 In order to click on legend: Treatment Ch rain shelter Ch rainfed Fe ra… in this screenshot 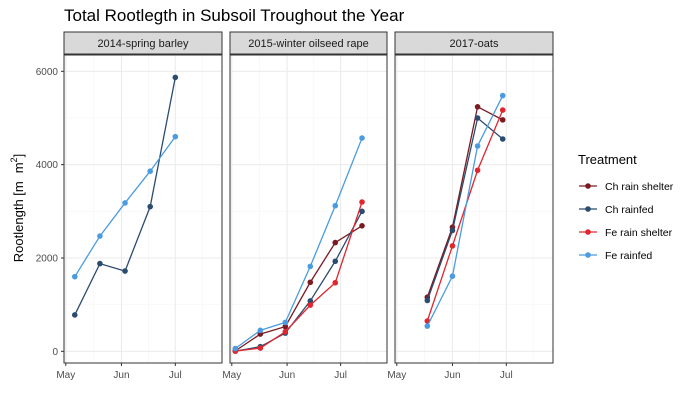, I will do `click(626, 207)`.